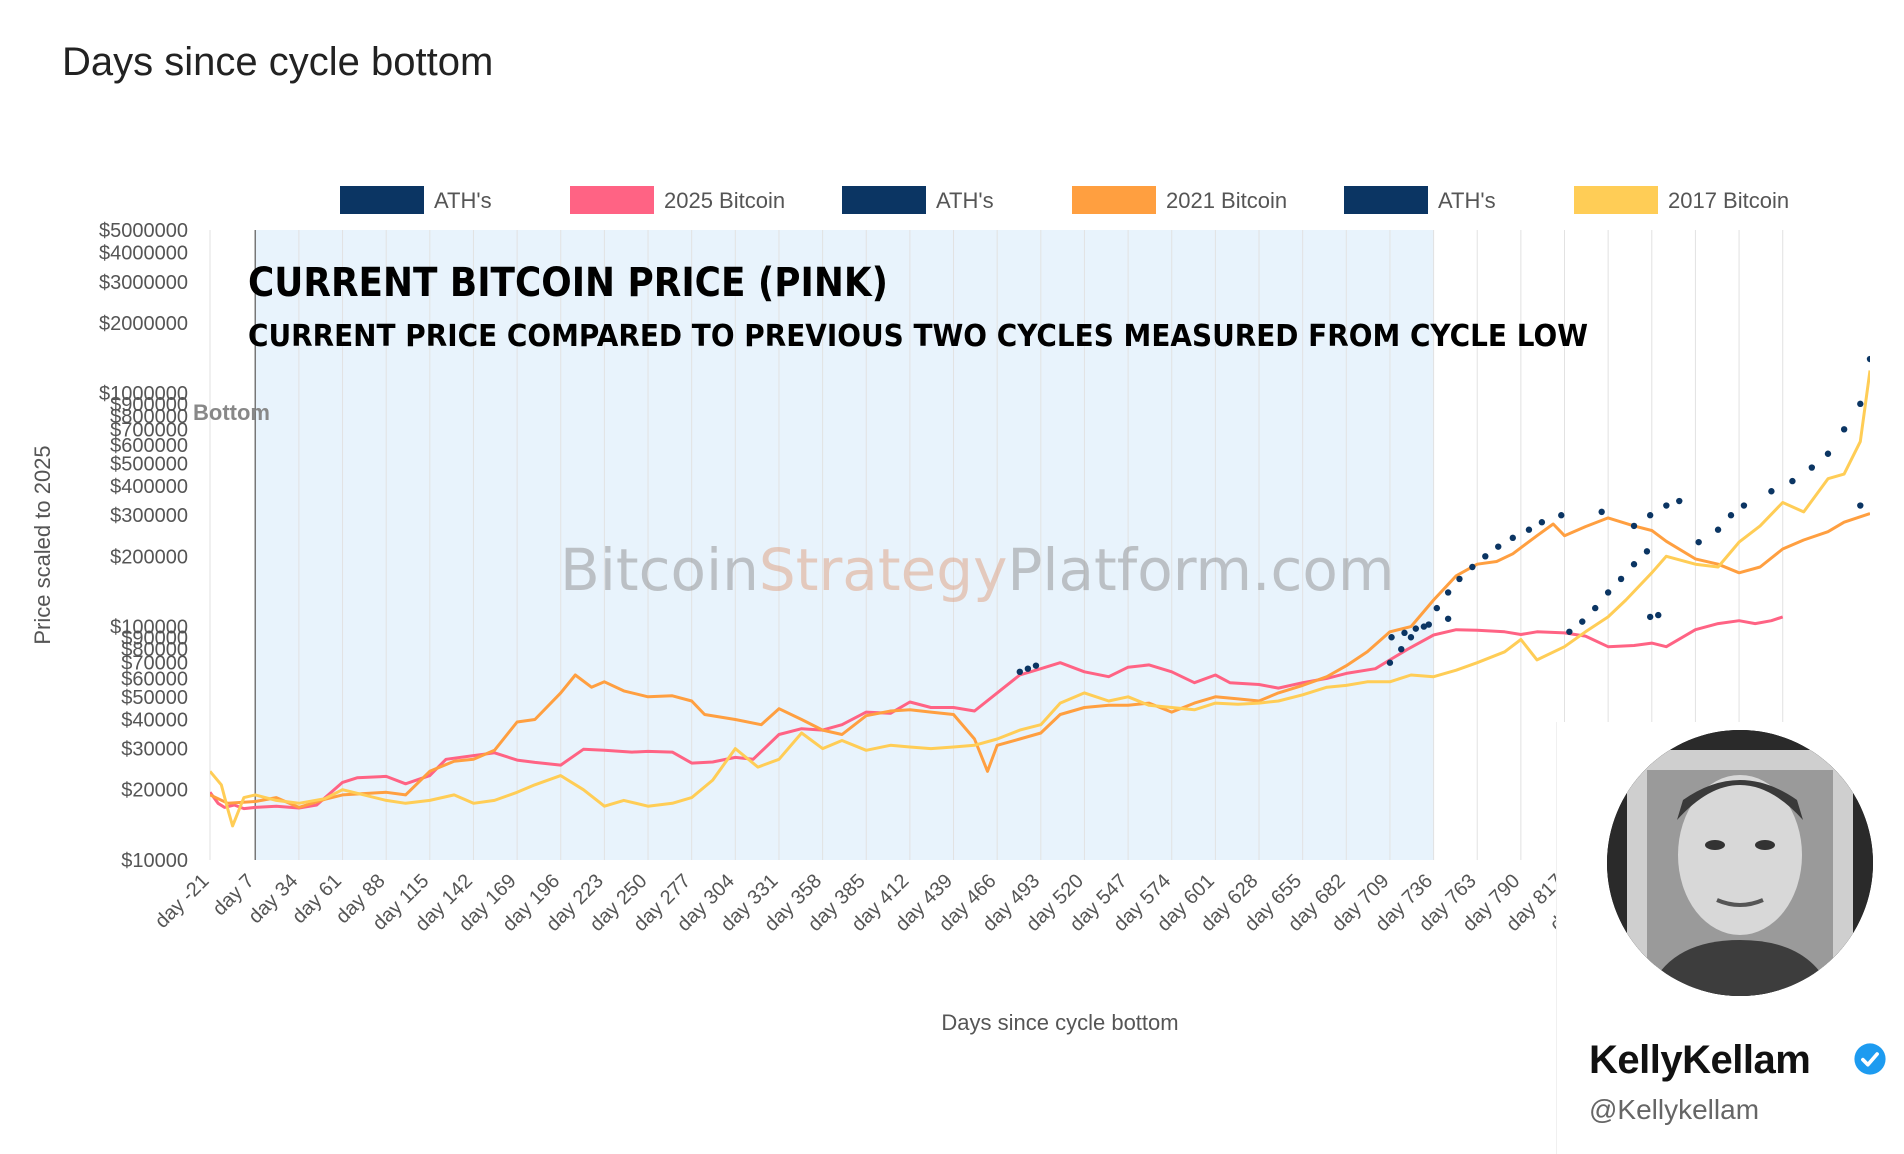 This screenshot has height=1154, width=1904. What do you see at coordinates (154, 861) in the screenshot?
I see `y-tick-label: $10000` at bounding box center [154, 861].